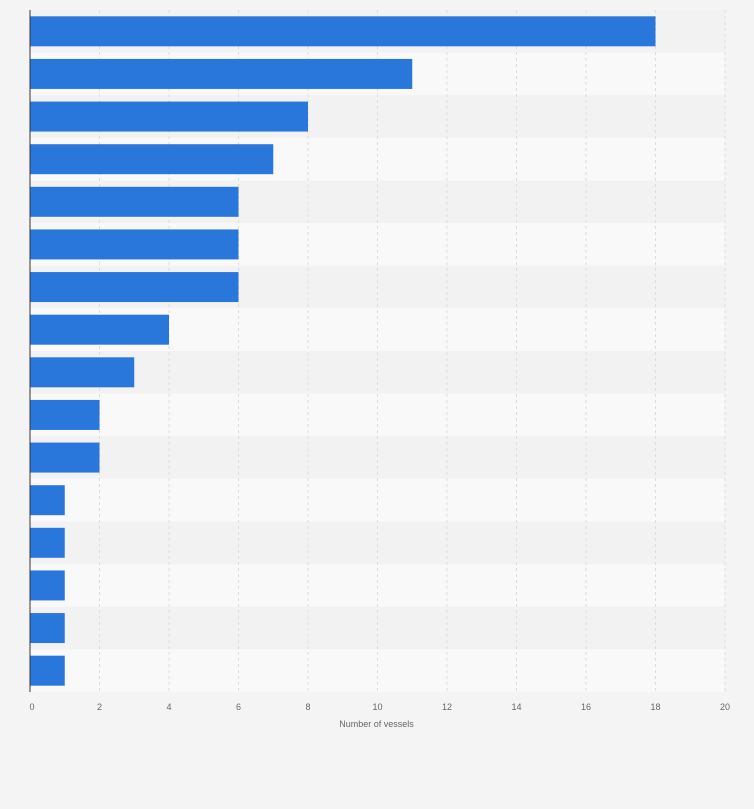 The width and height of the screenshot is (754, 809). I want to click on x-axis-ticks: 0 2 4 6 8 10 12 14 16 18 20, so click(379, 707).